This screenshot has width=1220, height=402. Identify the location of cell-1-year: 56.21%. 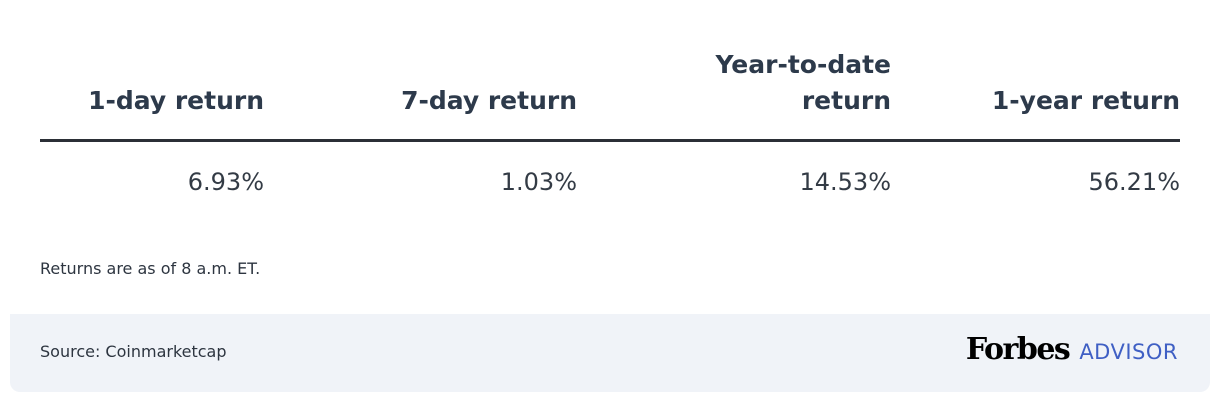
(1134, 182).